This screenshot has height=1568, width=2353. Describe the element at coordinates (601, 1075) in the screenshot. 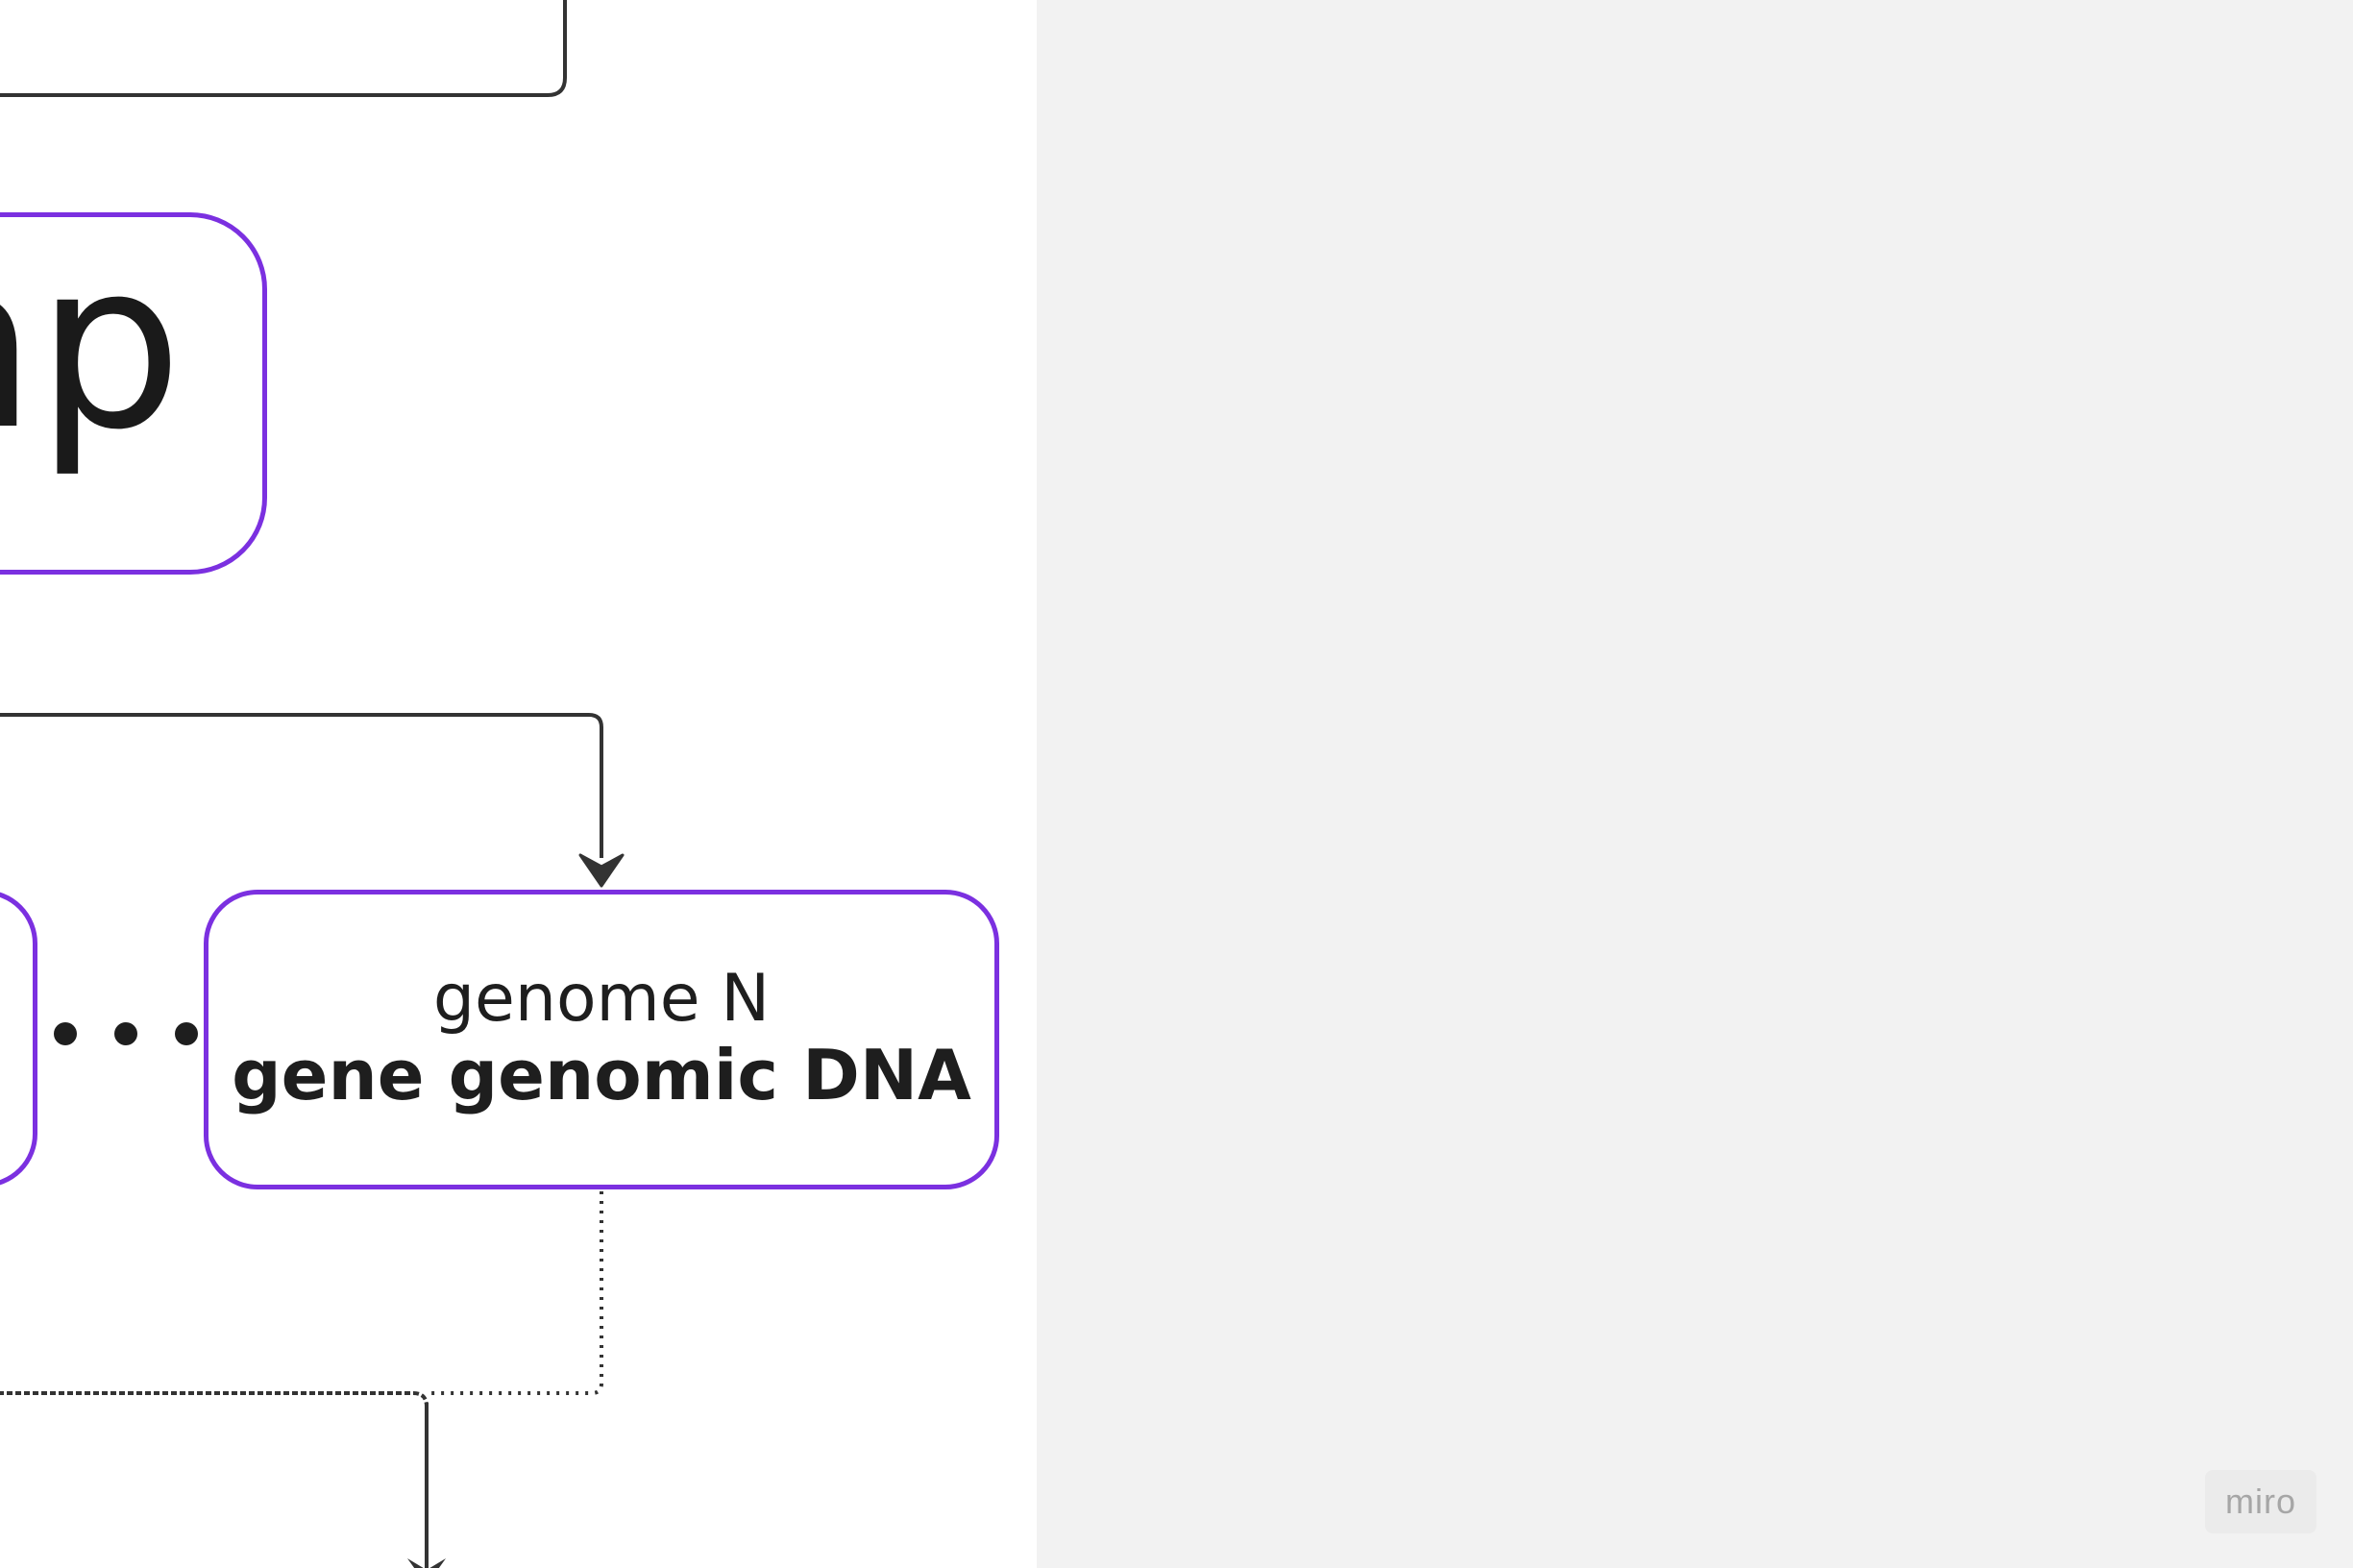

I see `genome-n-subtitle: gene genomic DNA` at that location.